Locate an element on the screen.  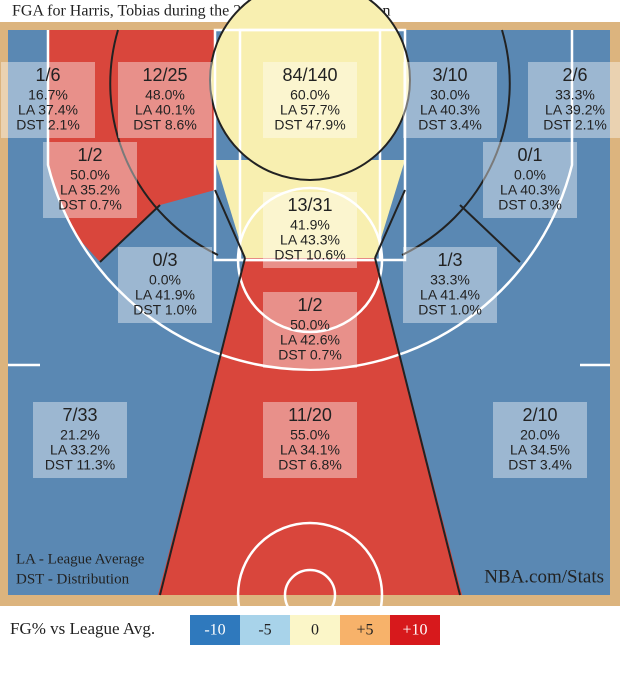
zone-dst: DST 47.9% is located at coordinates (309, 125).